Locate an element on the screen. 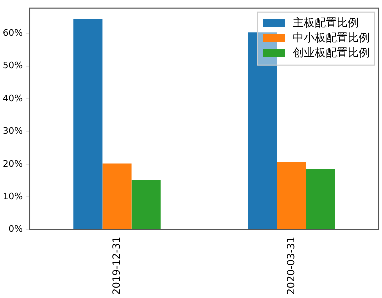  legend-label: 主板配置比例 is located at coordinates (326, 23).